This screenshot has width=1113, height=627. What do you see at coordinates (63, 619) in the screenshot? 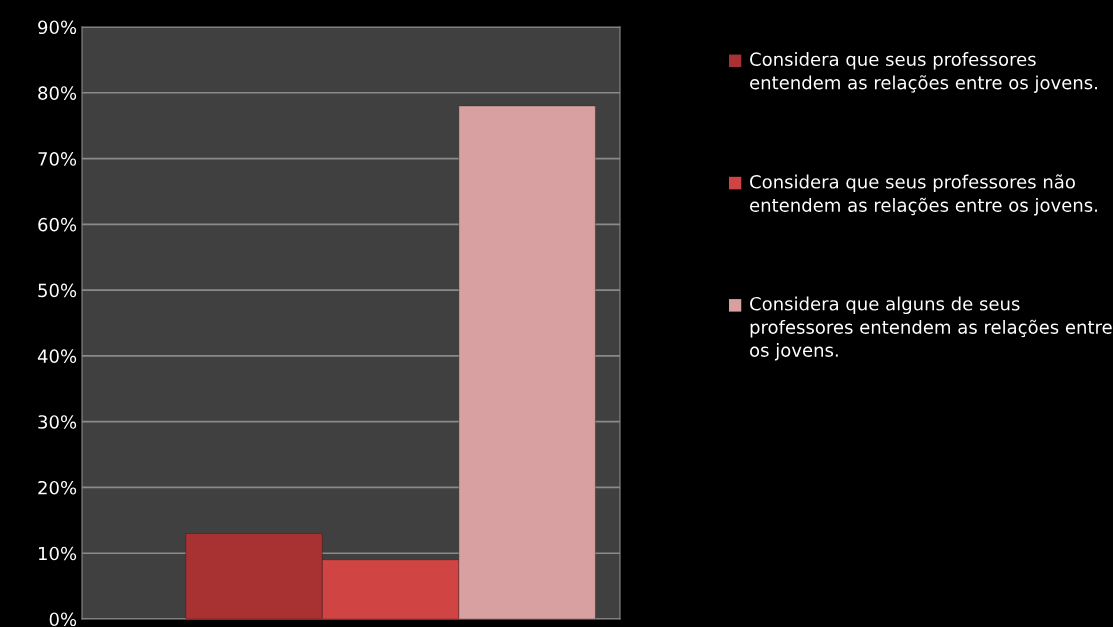
I see `y-tick-label: 0%` at bounding box center [63, 619].